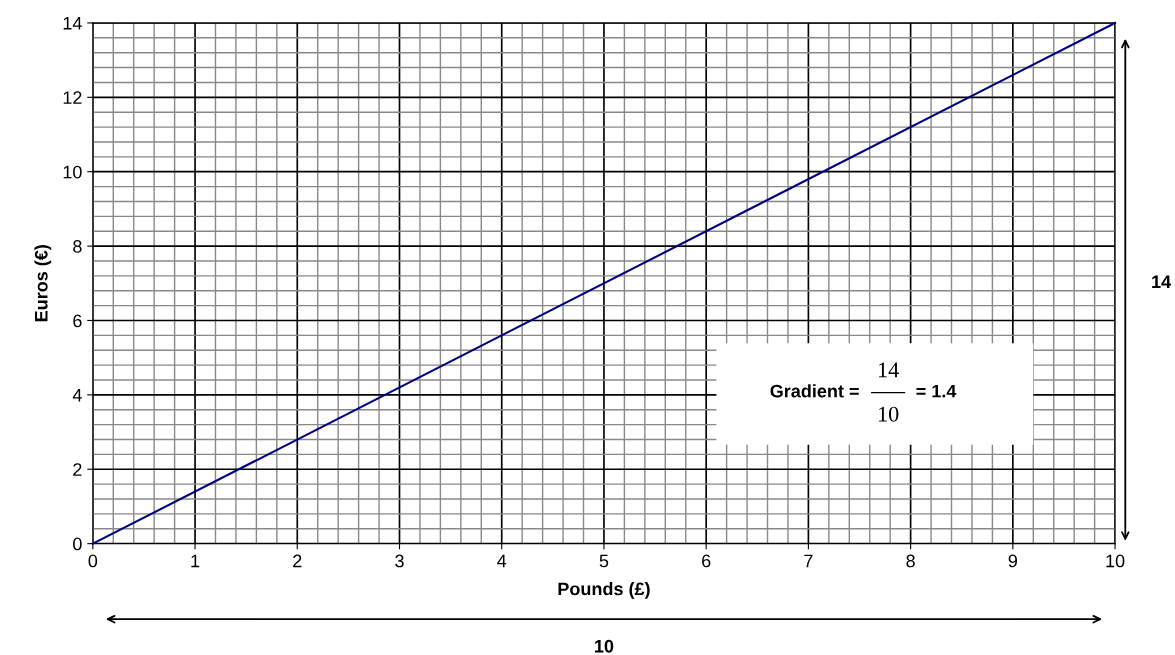  I want to click on x-tick-label: 3, so click(399, 561).